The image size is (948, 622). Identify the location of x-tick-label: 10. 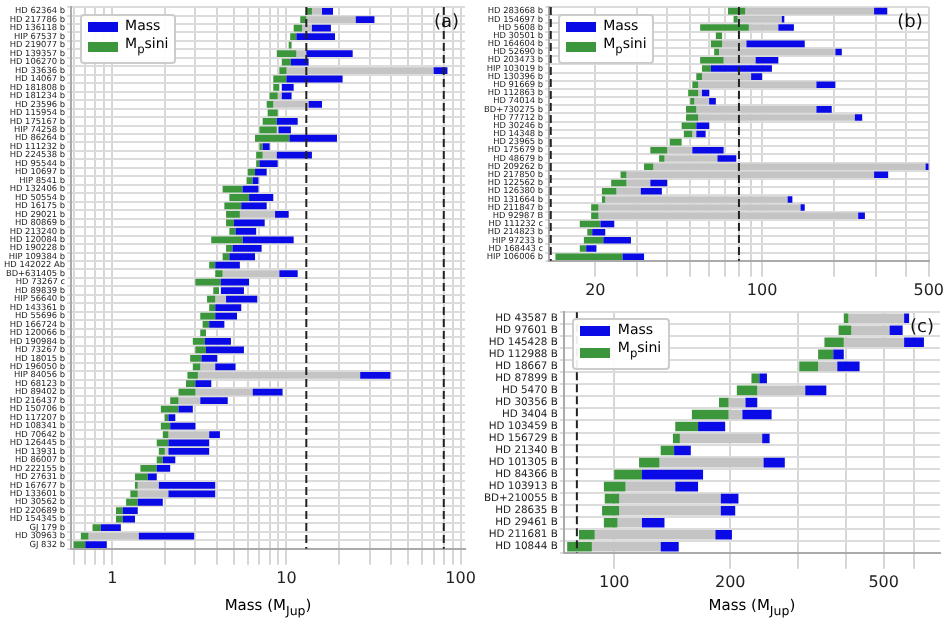
(286, 577).